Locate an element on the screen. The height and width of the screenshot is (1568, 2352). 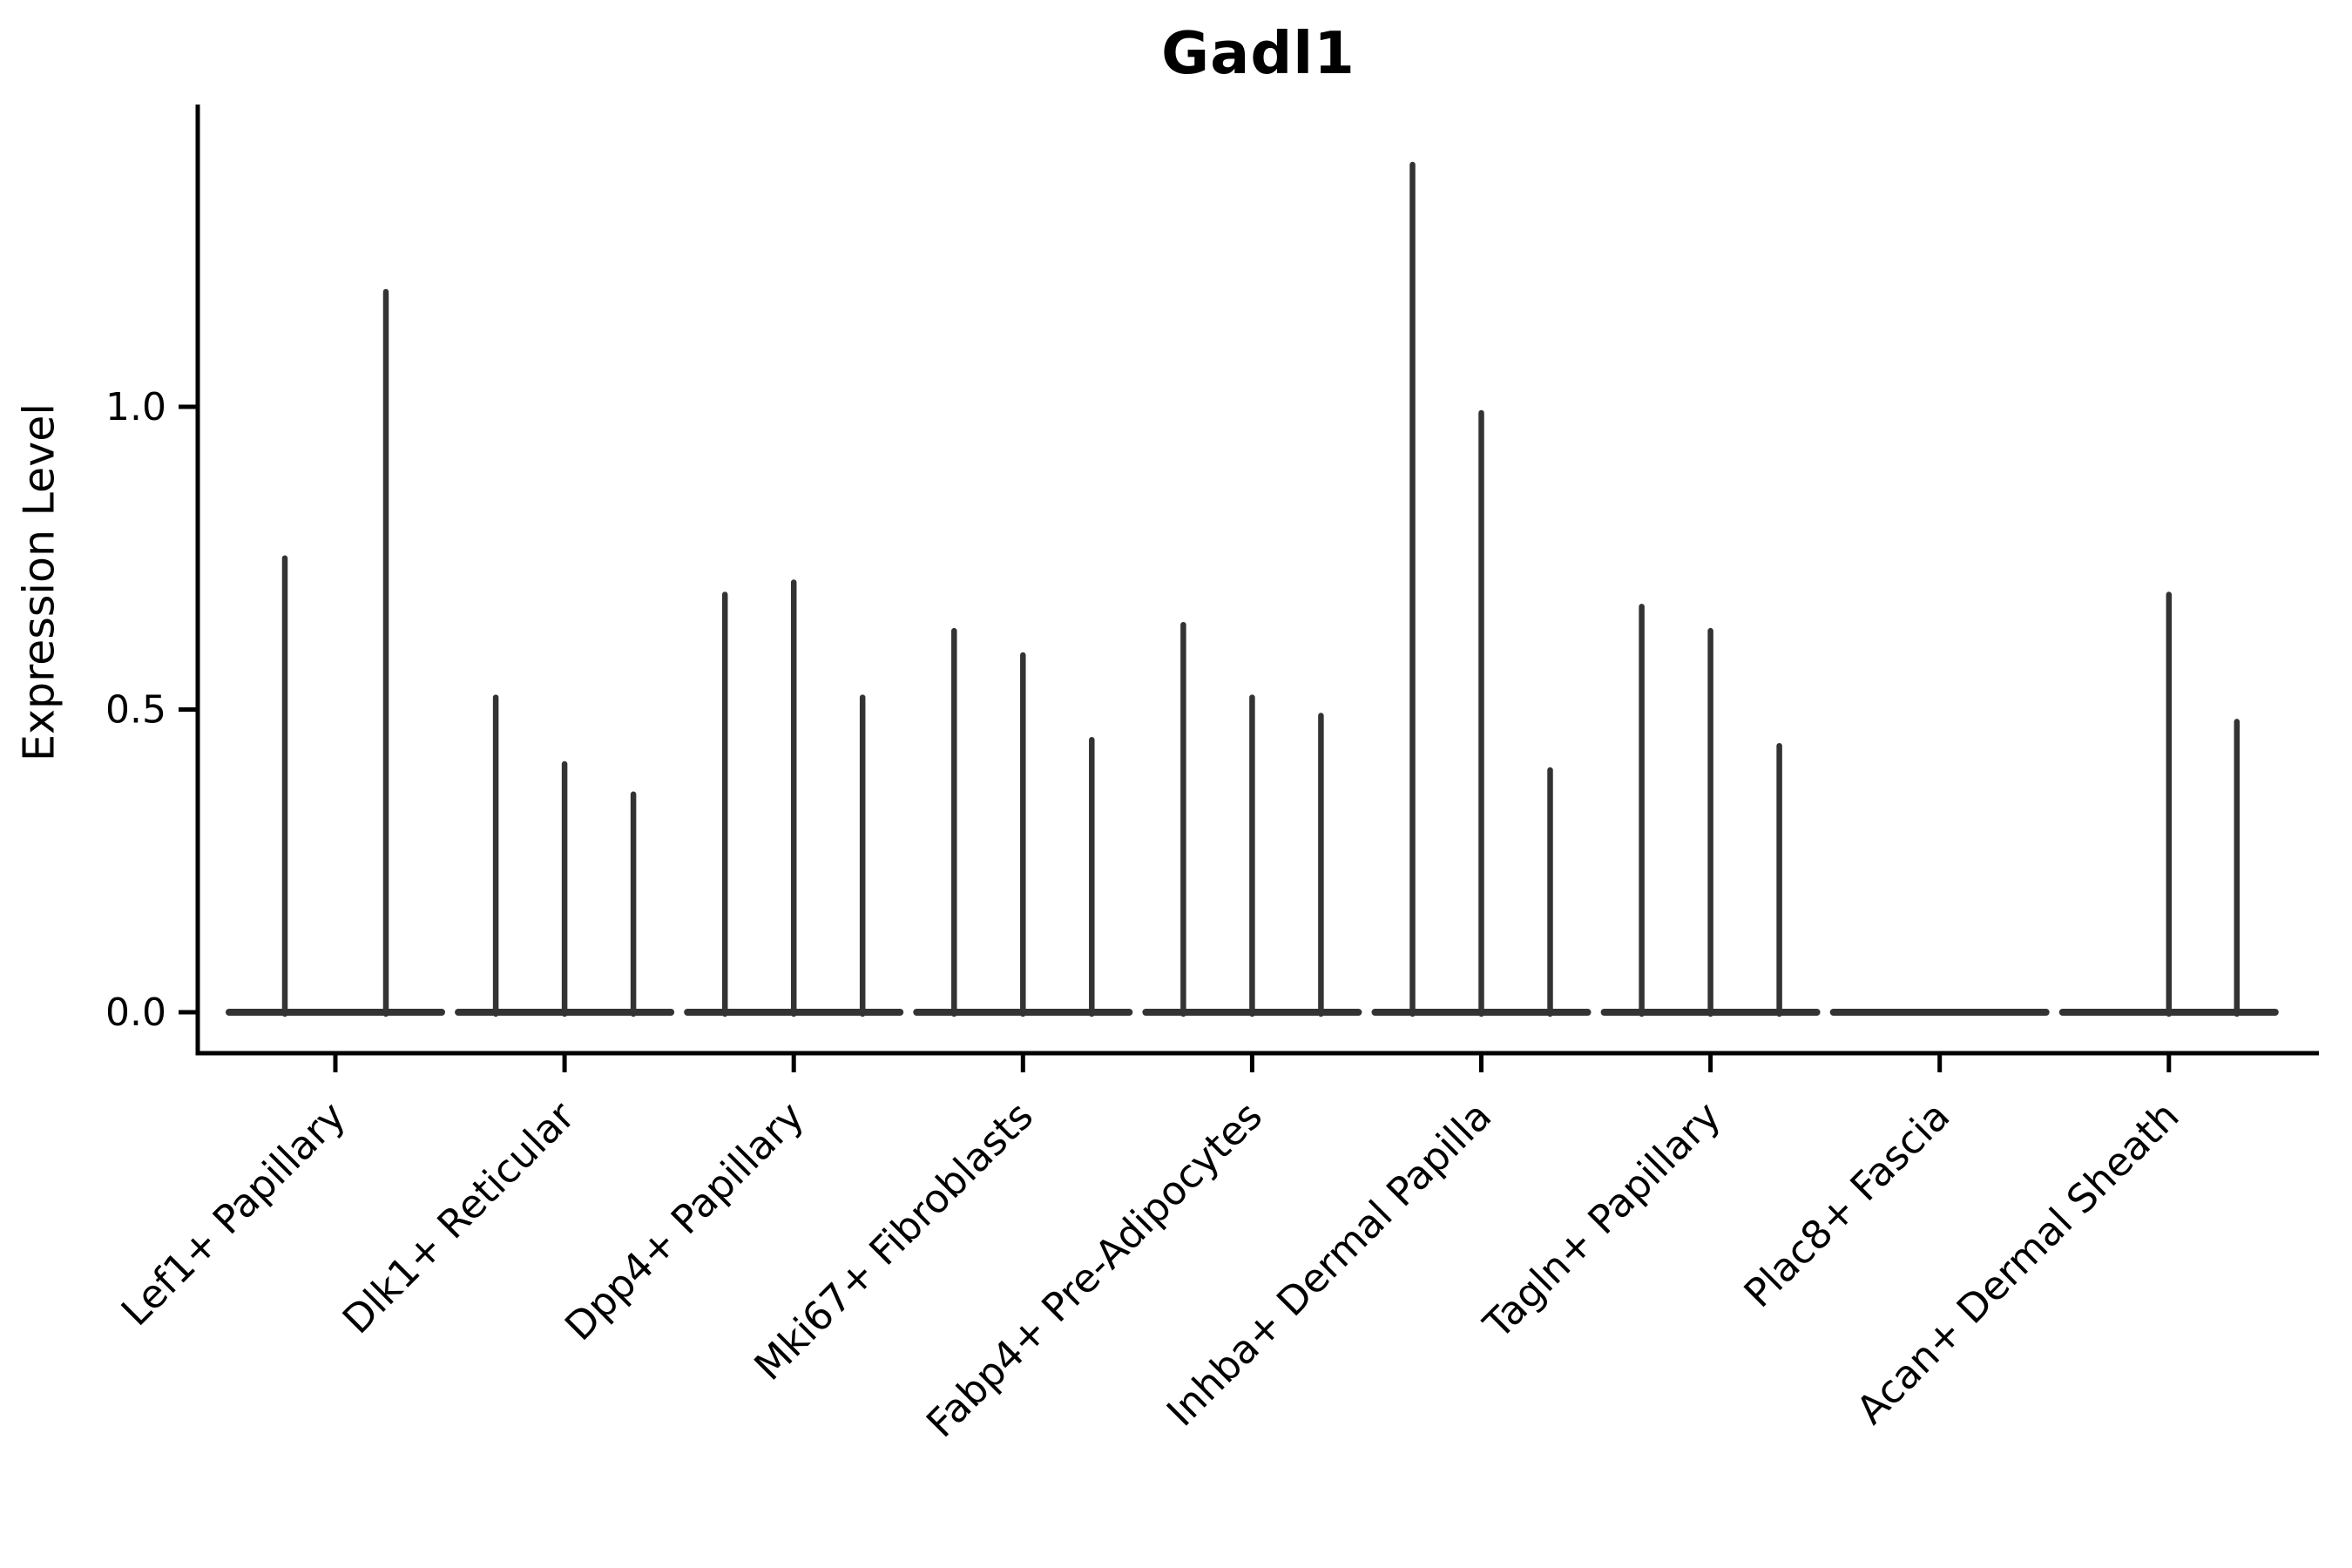
x-tick-label: Plac8+ Fascia is located at coordinates (1847, 1204).